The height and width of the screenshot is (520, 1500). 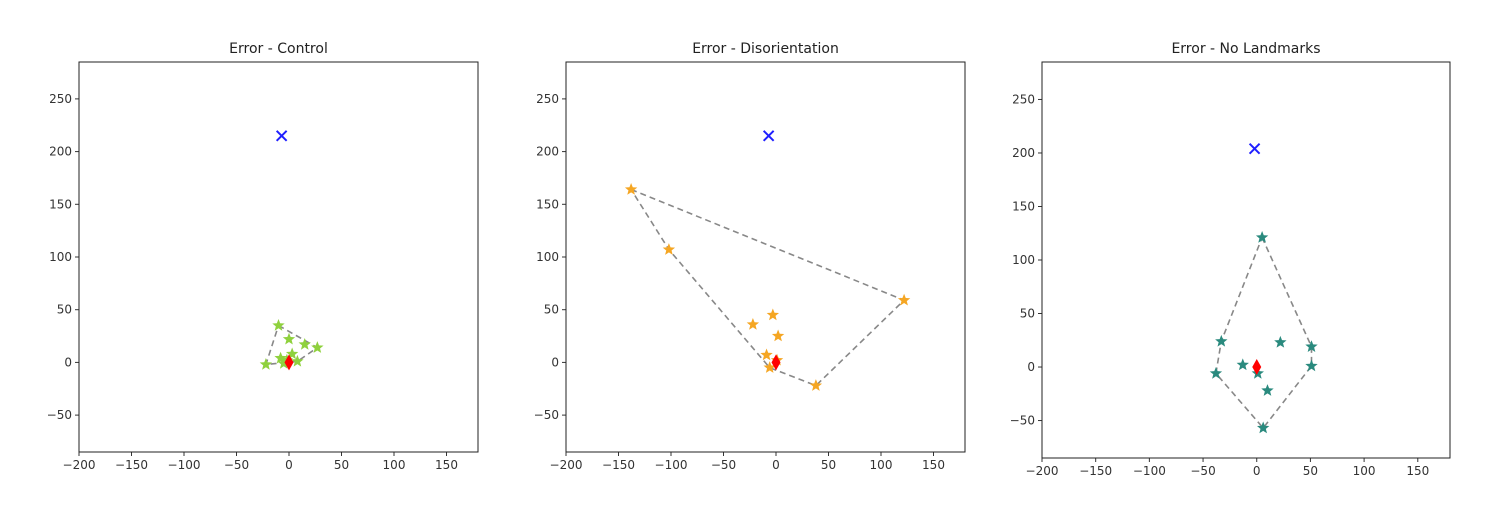 What do you see at coordinates (765, 49) in the screenshot?
I see `chart-title: Error - Disorientation` at bounding box center [765, 49].